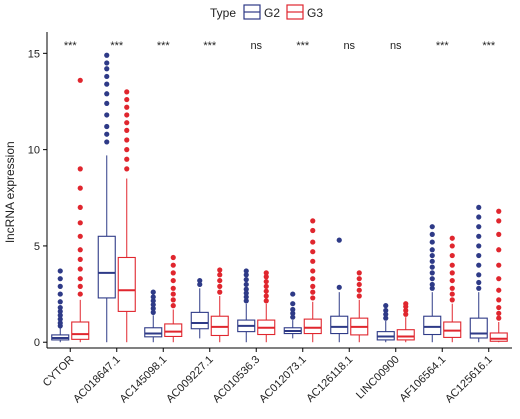 The image size is (520, 419). I want to click on significance-label: ***, so click(210, 46).